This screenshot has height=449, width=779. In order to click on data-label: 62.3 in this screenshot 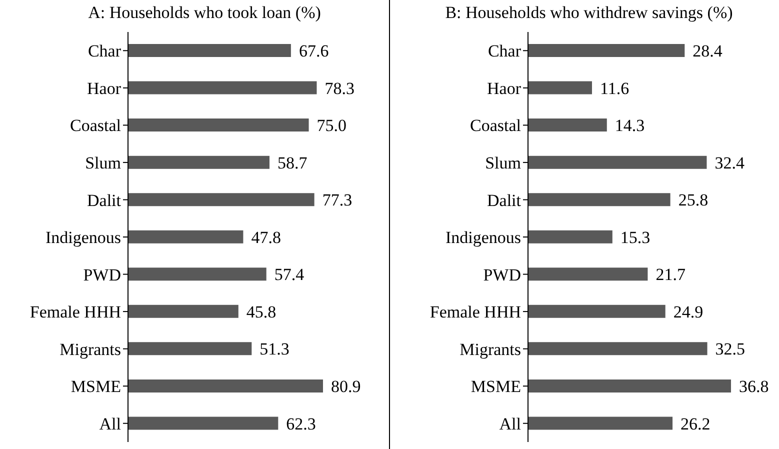, I will do `click(301, 424)`.